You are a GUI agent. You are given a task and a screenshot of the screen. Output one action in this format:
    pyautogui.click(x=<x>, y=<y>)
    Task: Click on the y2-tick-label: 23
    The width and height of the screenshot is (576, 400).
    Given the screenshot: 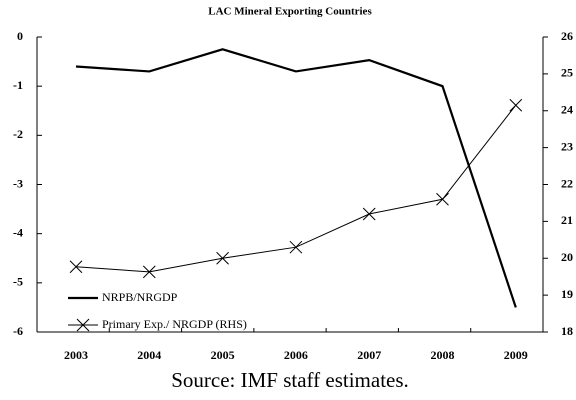 What is the action you would take?
    pyautogui.click(x=567, y=146)
    